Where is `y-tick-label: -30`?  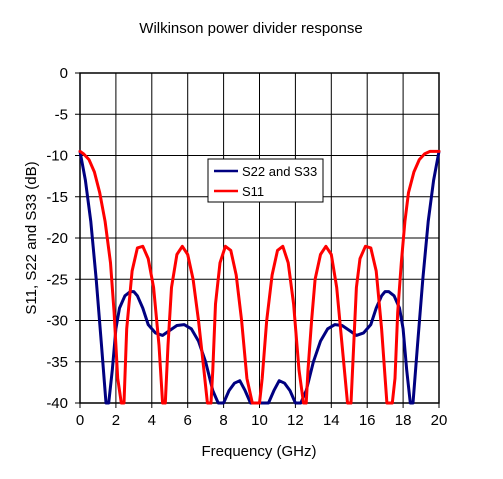
y-tick-label: -30 is located at coordinates (57, 321).